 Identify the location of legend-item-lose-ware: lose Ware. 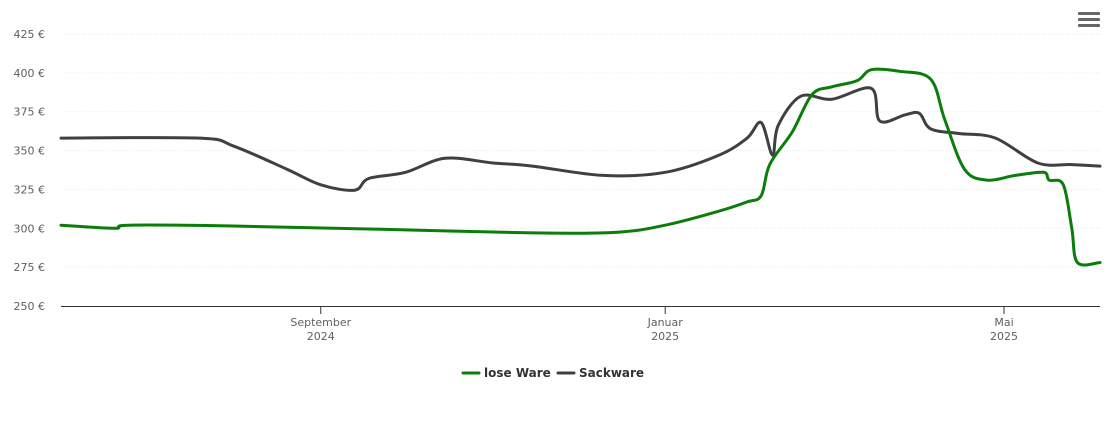
(506, 373).